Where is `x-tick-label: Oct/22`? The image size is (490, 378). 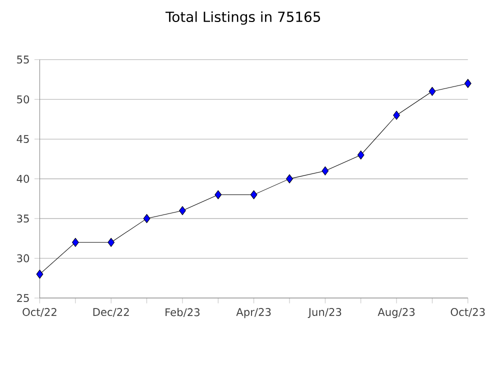
x-tick-label: Oct/22 is located at coordinates (39, 313).